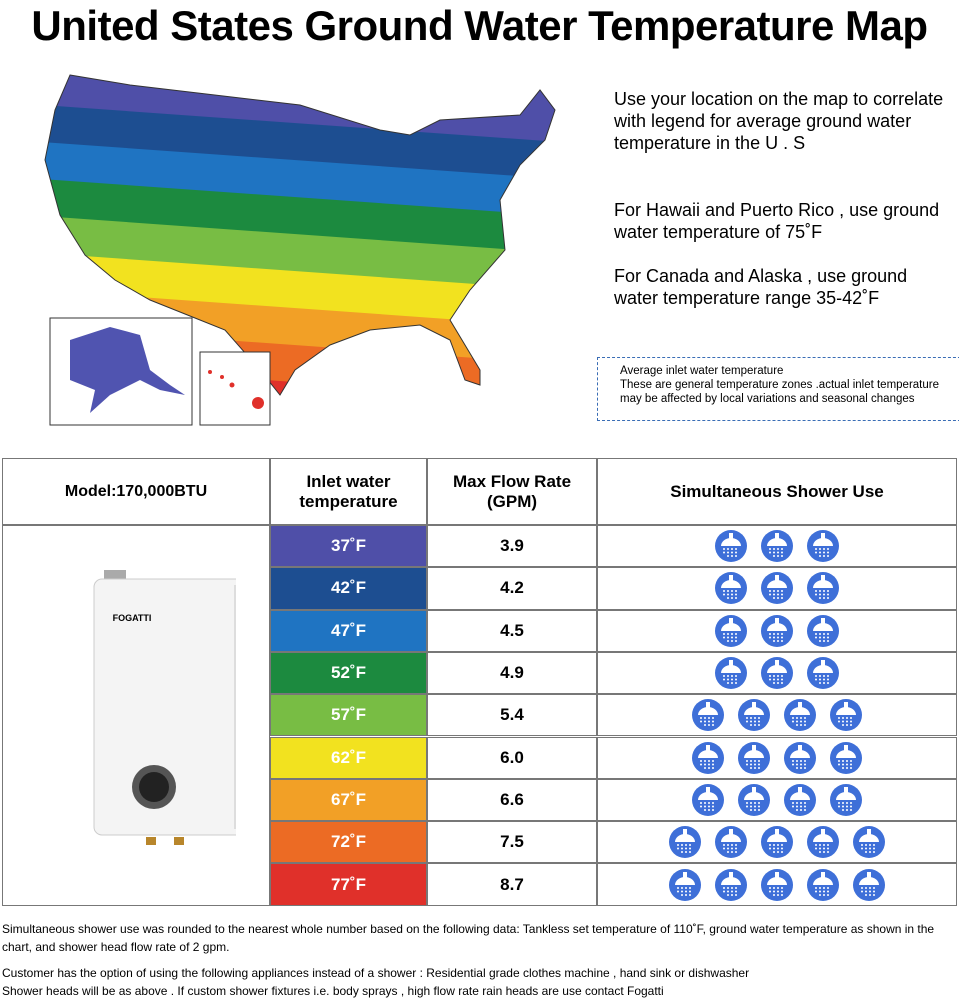  Describe the element at coordinates (512, 757) in the screenshot. I see `flow-cell: 6.0` at that location.